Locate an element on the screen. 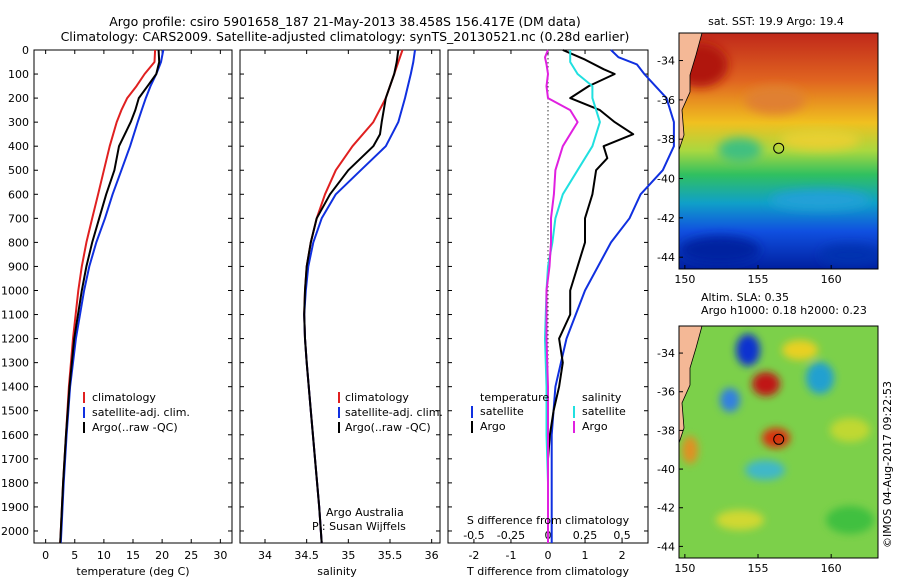 Image resolution: width=900 pixels, height=584 pixels. difference-s-tick-label: -0.5 is located at coordinates (473, 535).